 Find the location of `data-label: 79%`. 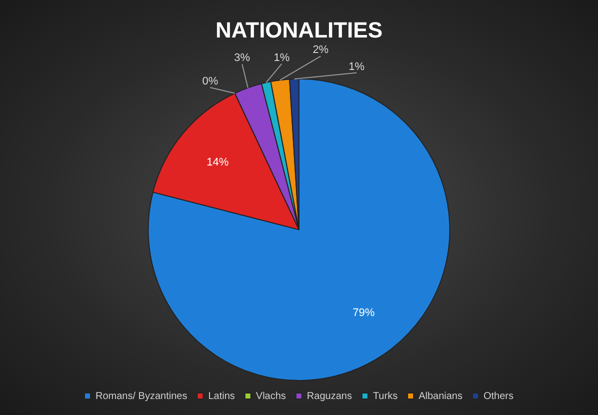

data-label: 79% is located at coordinates (363, 313).